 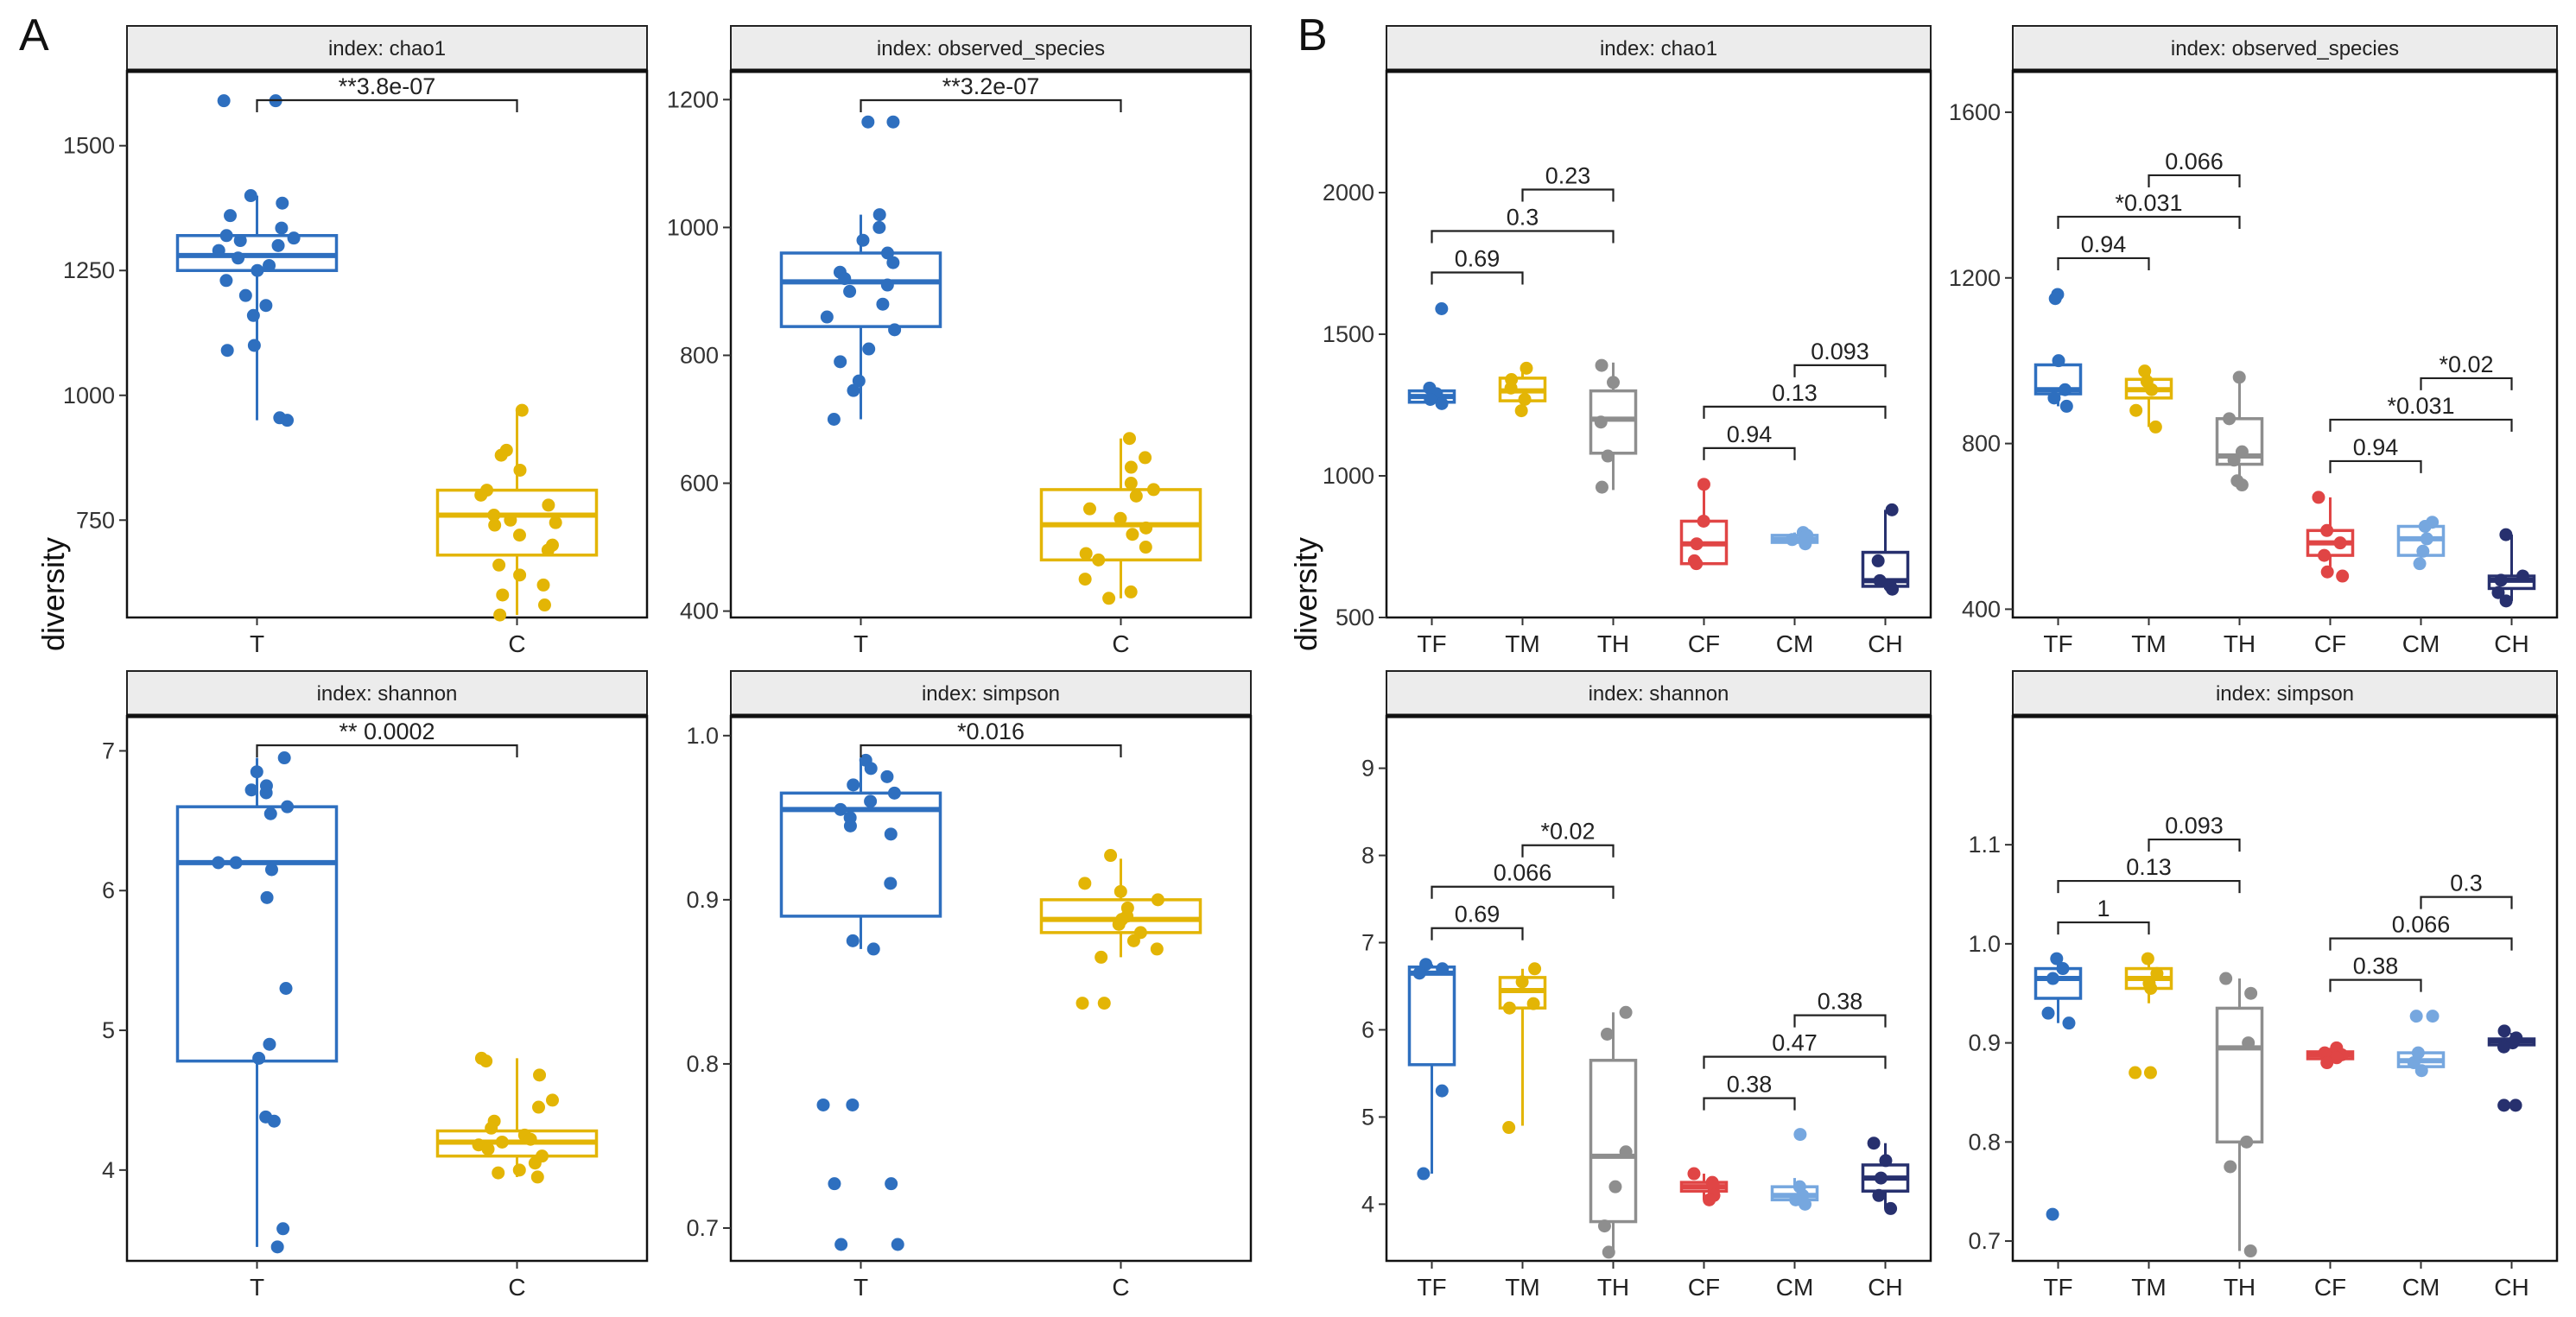 What do you see at coordinates (991, 738) in the screenshot?
I see `comparison-bracket: *0.016` at bounding box center [991, 738].